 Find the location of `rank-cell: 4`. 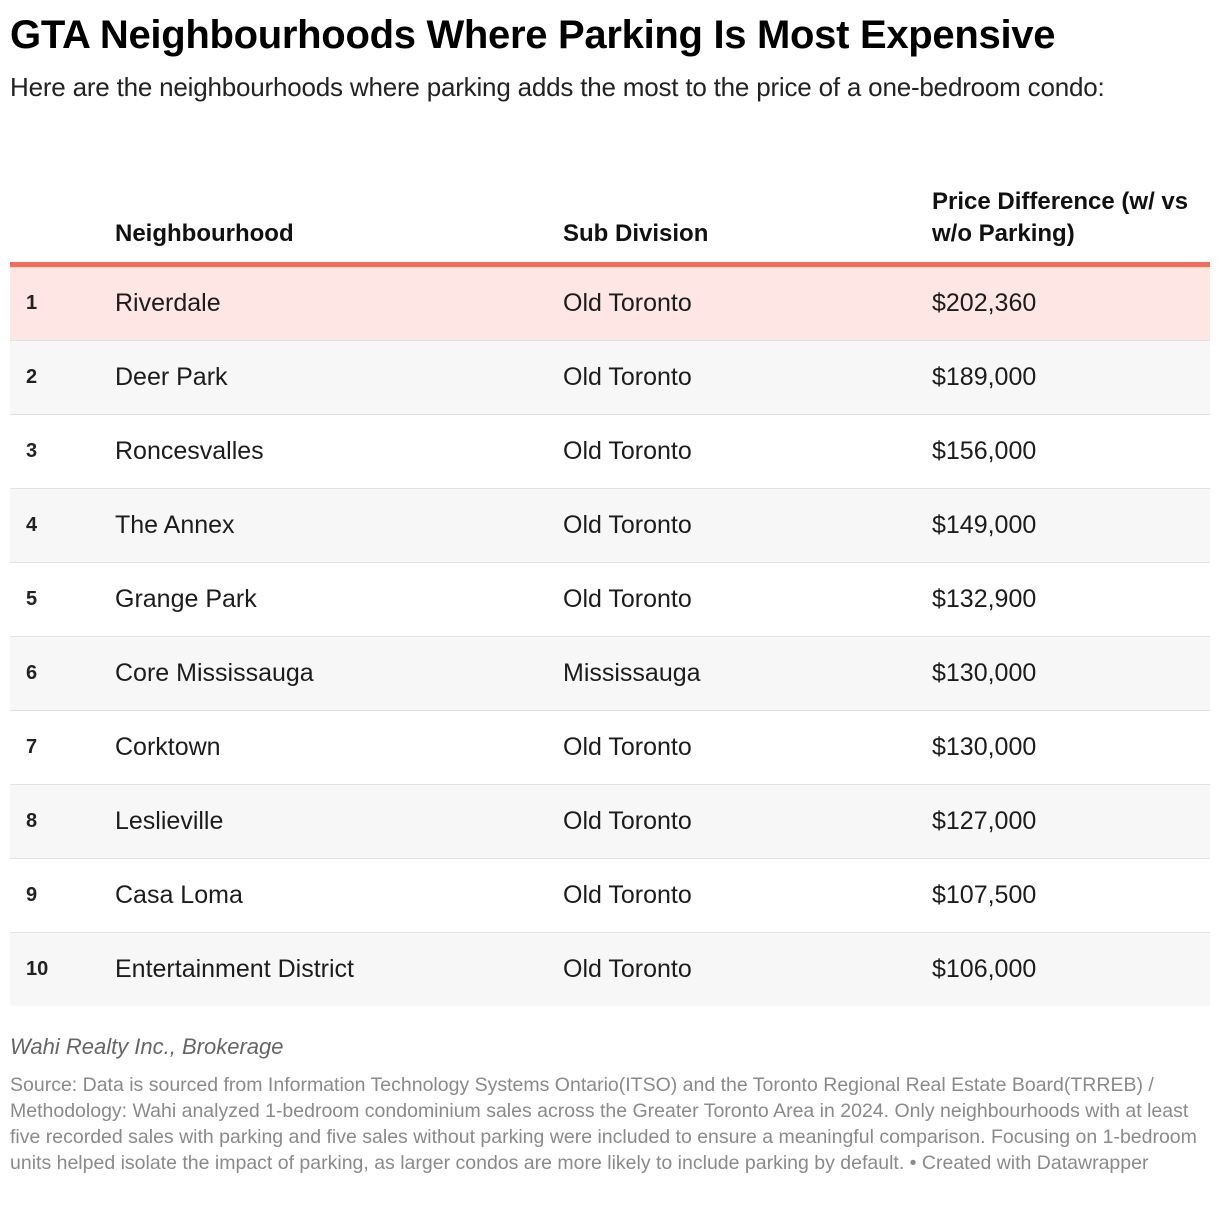

rank-cell: 4 is located at coordinates (62, 525).